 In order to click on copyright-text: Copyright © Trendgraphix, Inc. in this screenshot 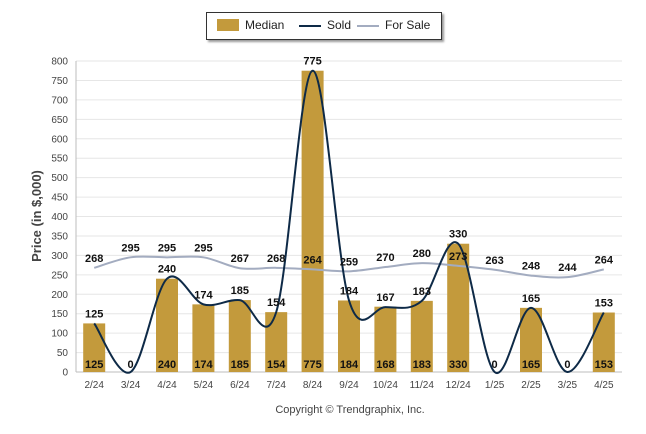, I will do `click(349, 410)`.